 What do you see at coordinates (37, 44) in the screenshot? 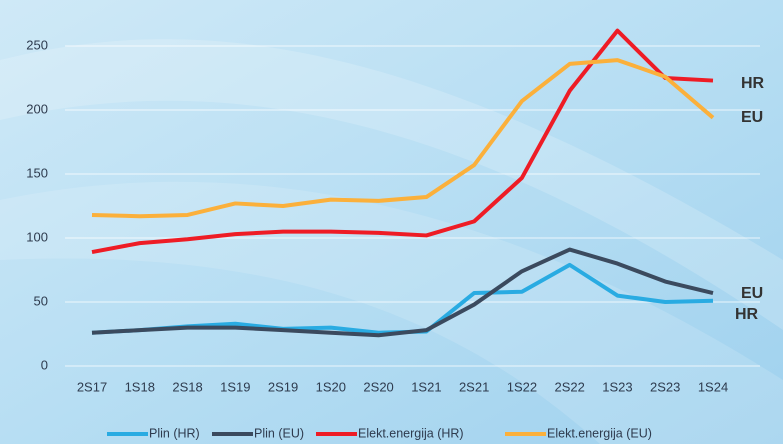
I see `y-tick-label: 250` at bounding box center [37, 44].